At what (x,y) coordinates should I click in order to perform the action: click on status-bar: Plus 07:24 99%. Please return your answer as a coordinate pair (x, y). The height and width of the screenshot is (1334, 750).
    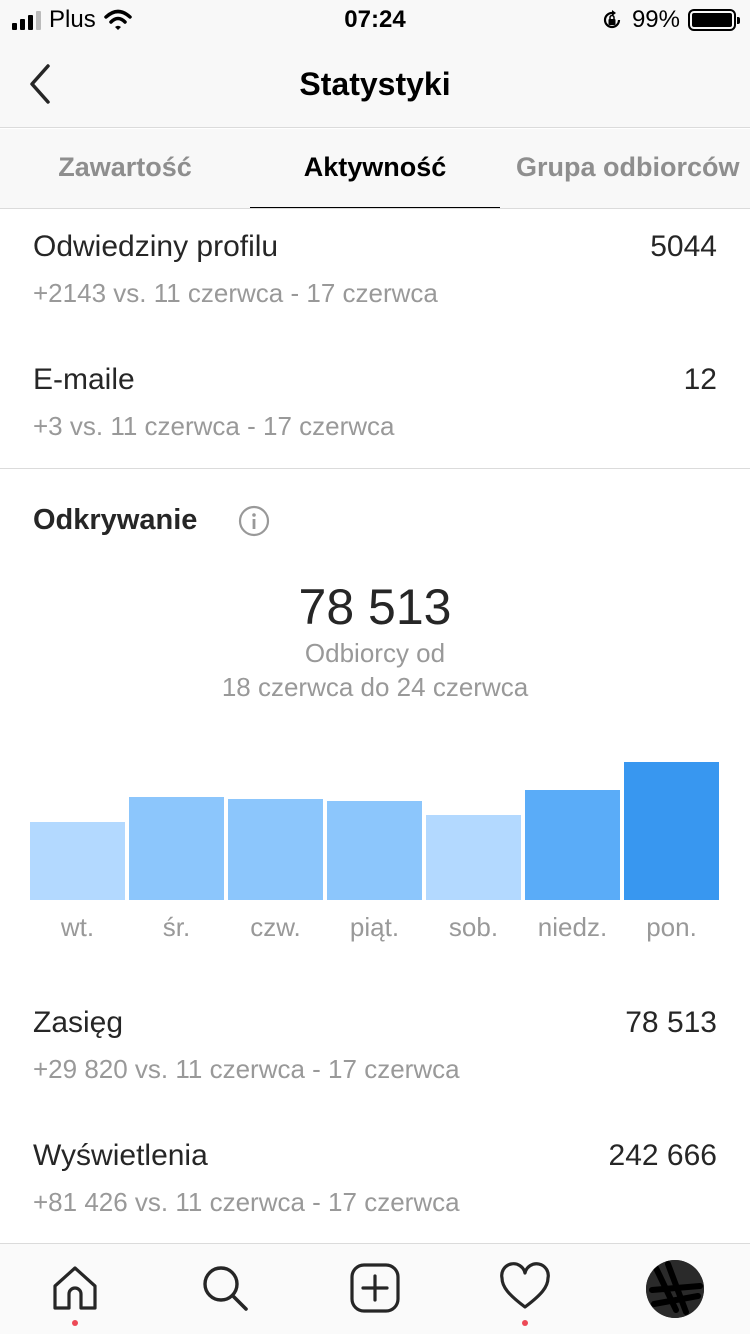
    Looking at the image, I should click on (375, 20).